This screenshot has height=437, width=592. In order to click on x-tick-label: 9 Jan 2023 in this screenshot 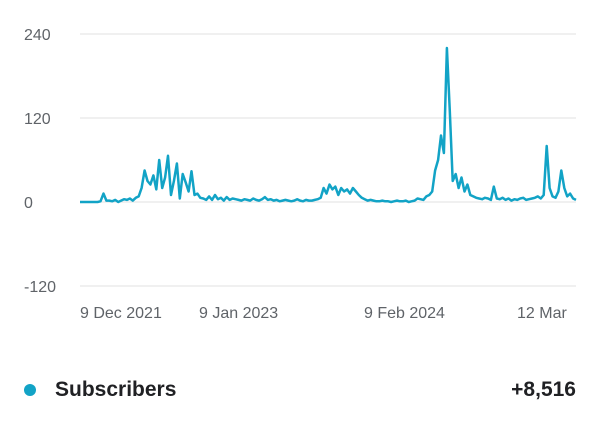, I will do `click(238, 313)`.